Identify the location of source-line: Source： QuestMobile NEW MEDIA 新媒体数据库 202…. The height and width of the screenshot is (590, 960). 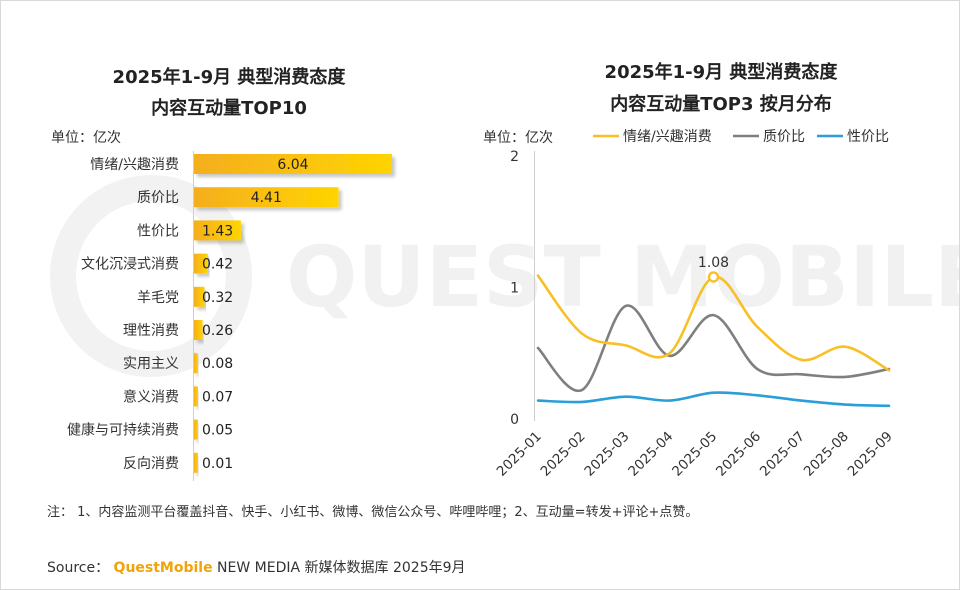
(256, 567).